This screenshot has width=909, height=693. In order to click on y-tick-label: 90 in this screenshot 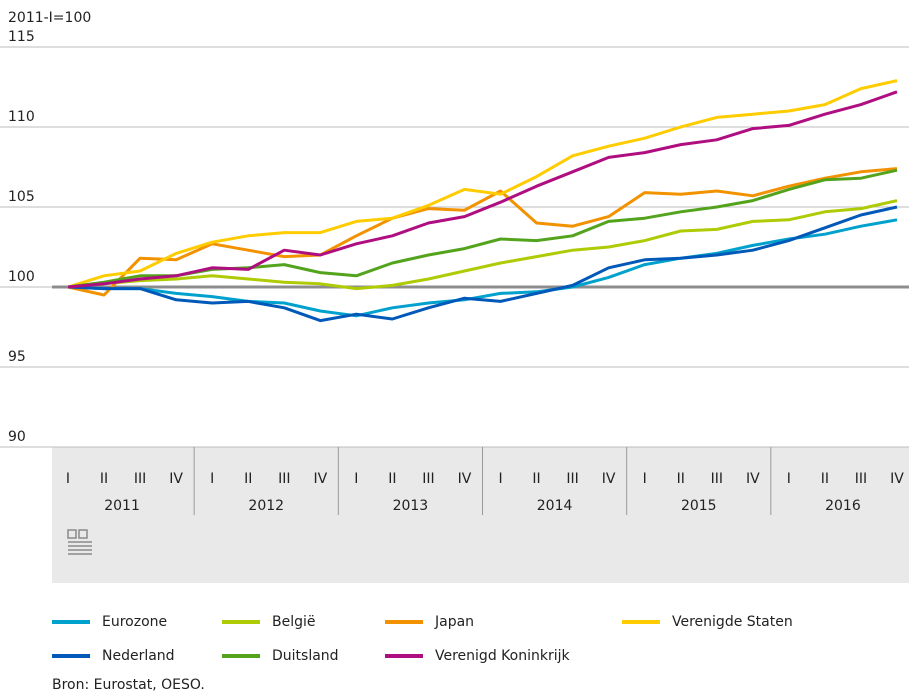, I will do `click(17, 437)`.